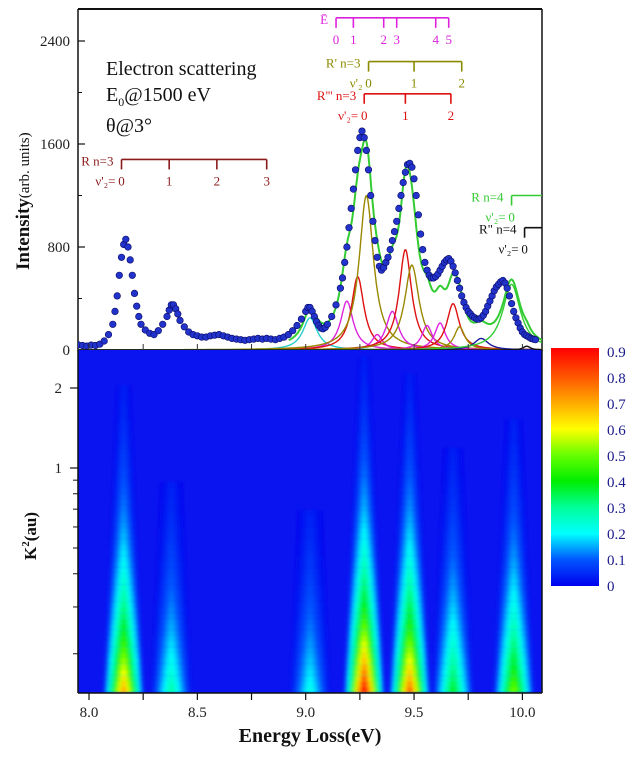  What do you see at coordinates (30, 526) in the screenshot?
I see `k-title-unit: (au)` at bounding box center [30, 526].